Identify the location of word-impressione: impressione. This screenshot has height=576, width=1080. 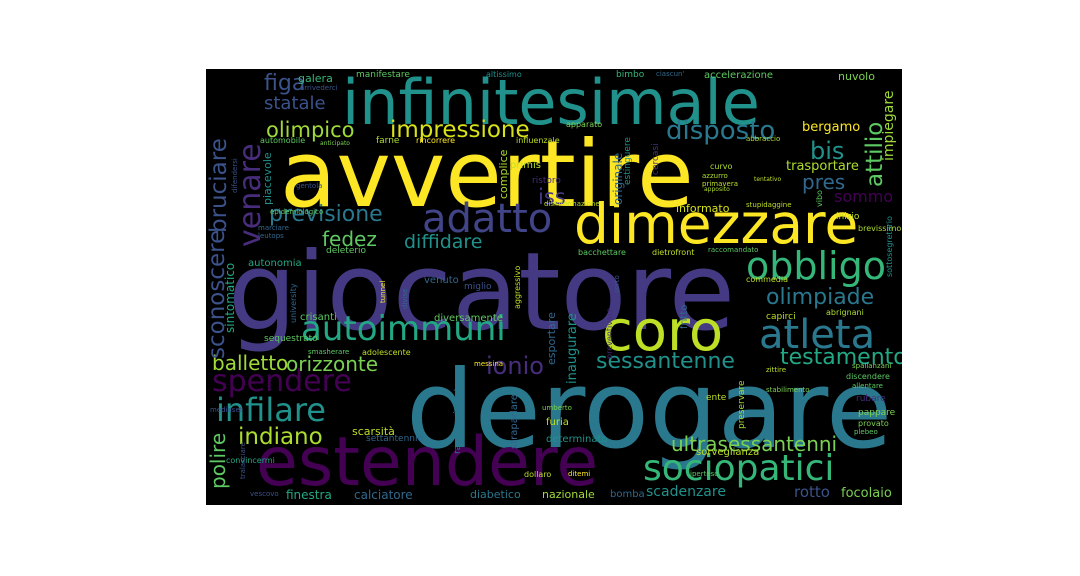
(460, 130).